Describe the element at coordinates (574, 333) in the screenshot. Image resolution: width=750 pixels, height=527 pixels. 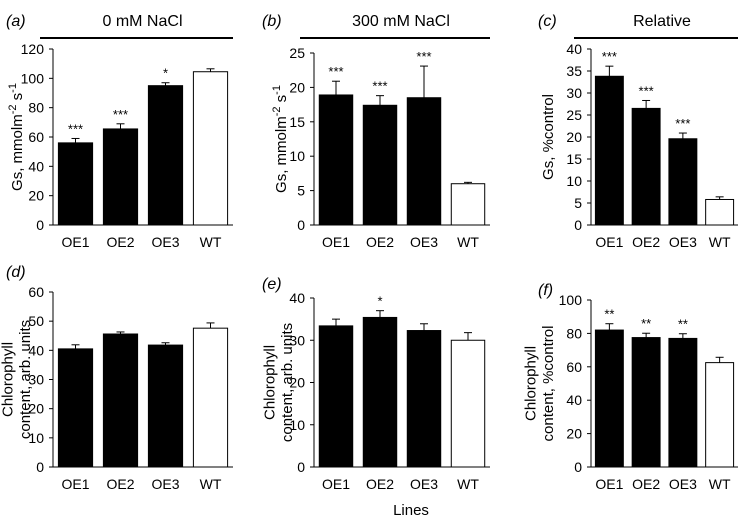
I see `panel-f-y-tick-label-4: 80` at that location.